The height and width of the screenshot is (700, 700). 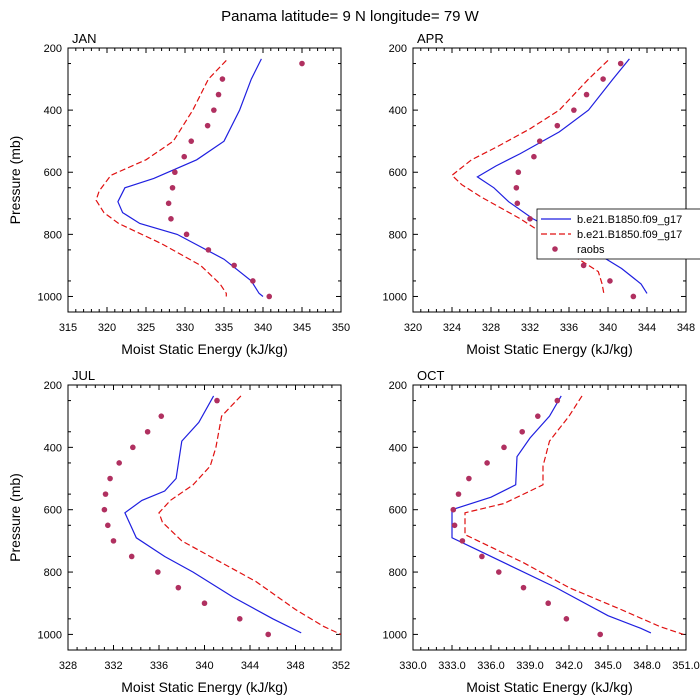 What do you see at coordinates (185, 328) in the screenshot?
I see `x-tick-label: 330` at bounding box center [185, 328].